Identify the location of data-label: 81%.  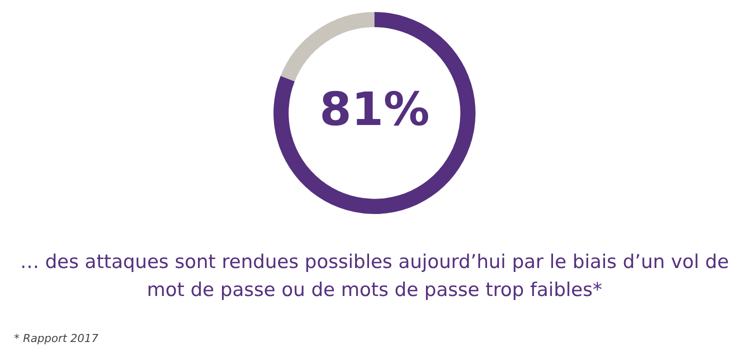
(374, 109).